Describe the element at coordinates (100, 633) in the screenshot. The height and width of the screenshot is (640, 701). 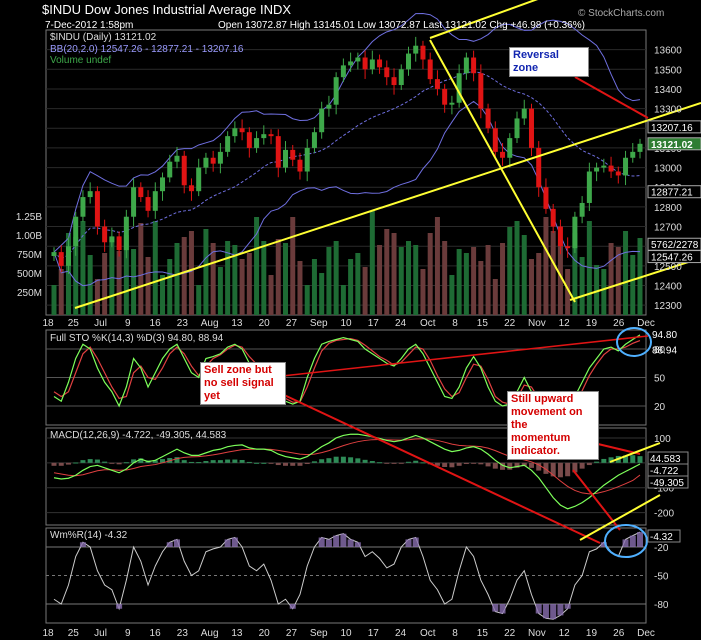
I see `x-tick-label-bottom: Jul` at that location.